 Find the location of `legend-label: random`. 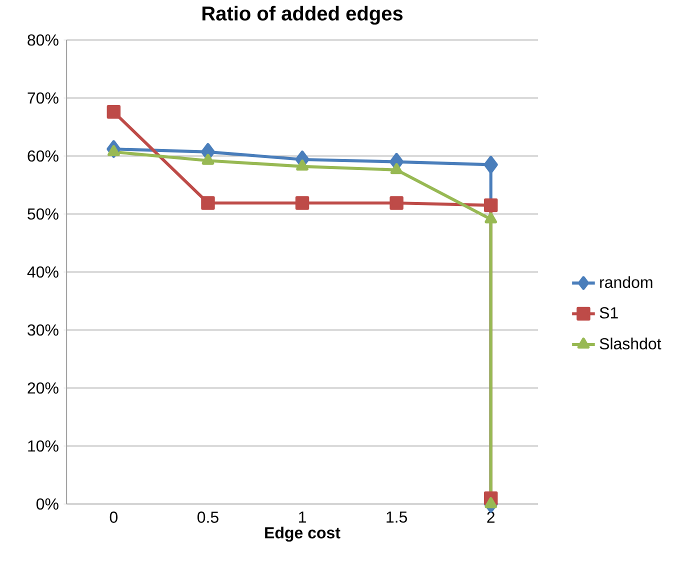

legend-label: random is located at coordinates (626, 282).